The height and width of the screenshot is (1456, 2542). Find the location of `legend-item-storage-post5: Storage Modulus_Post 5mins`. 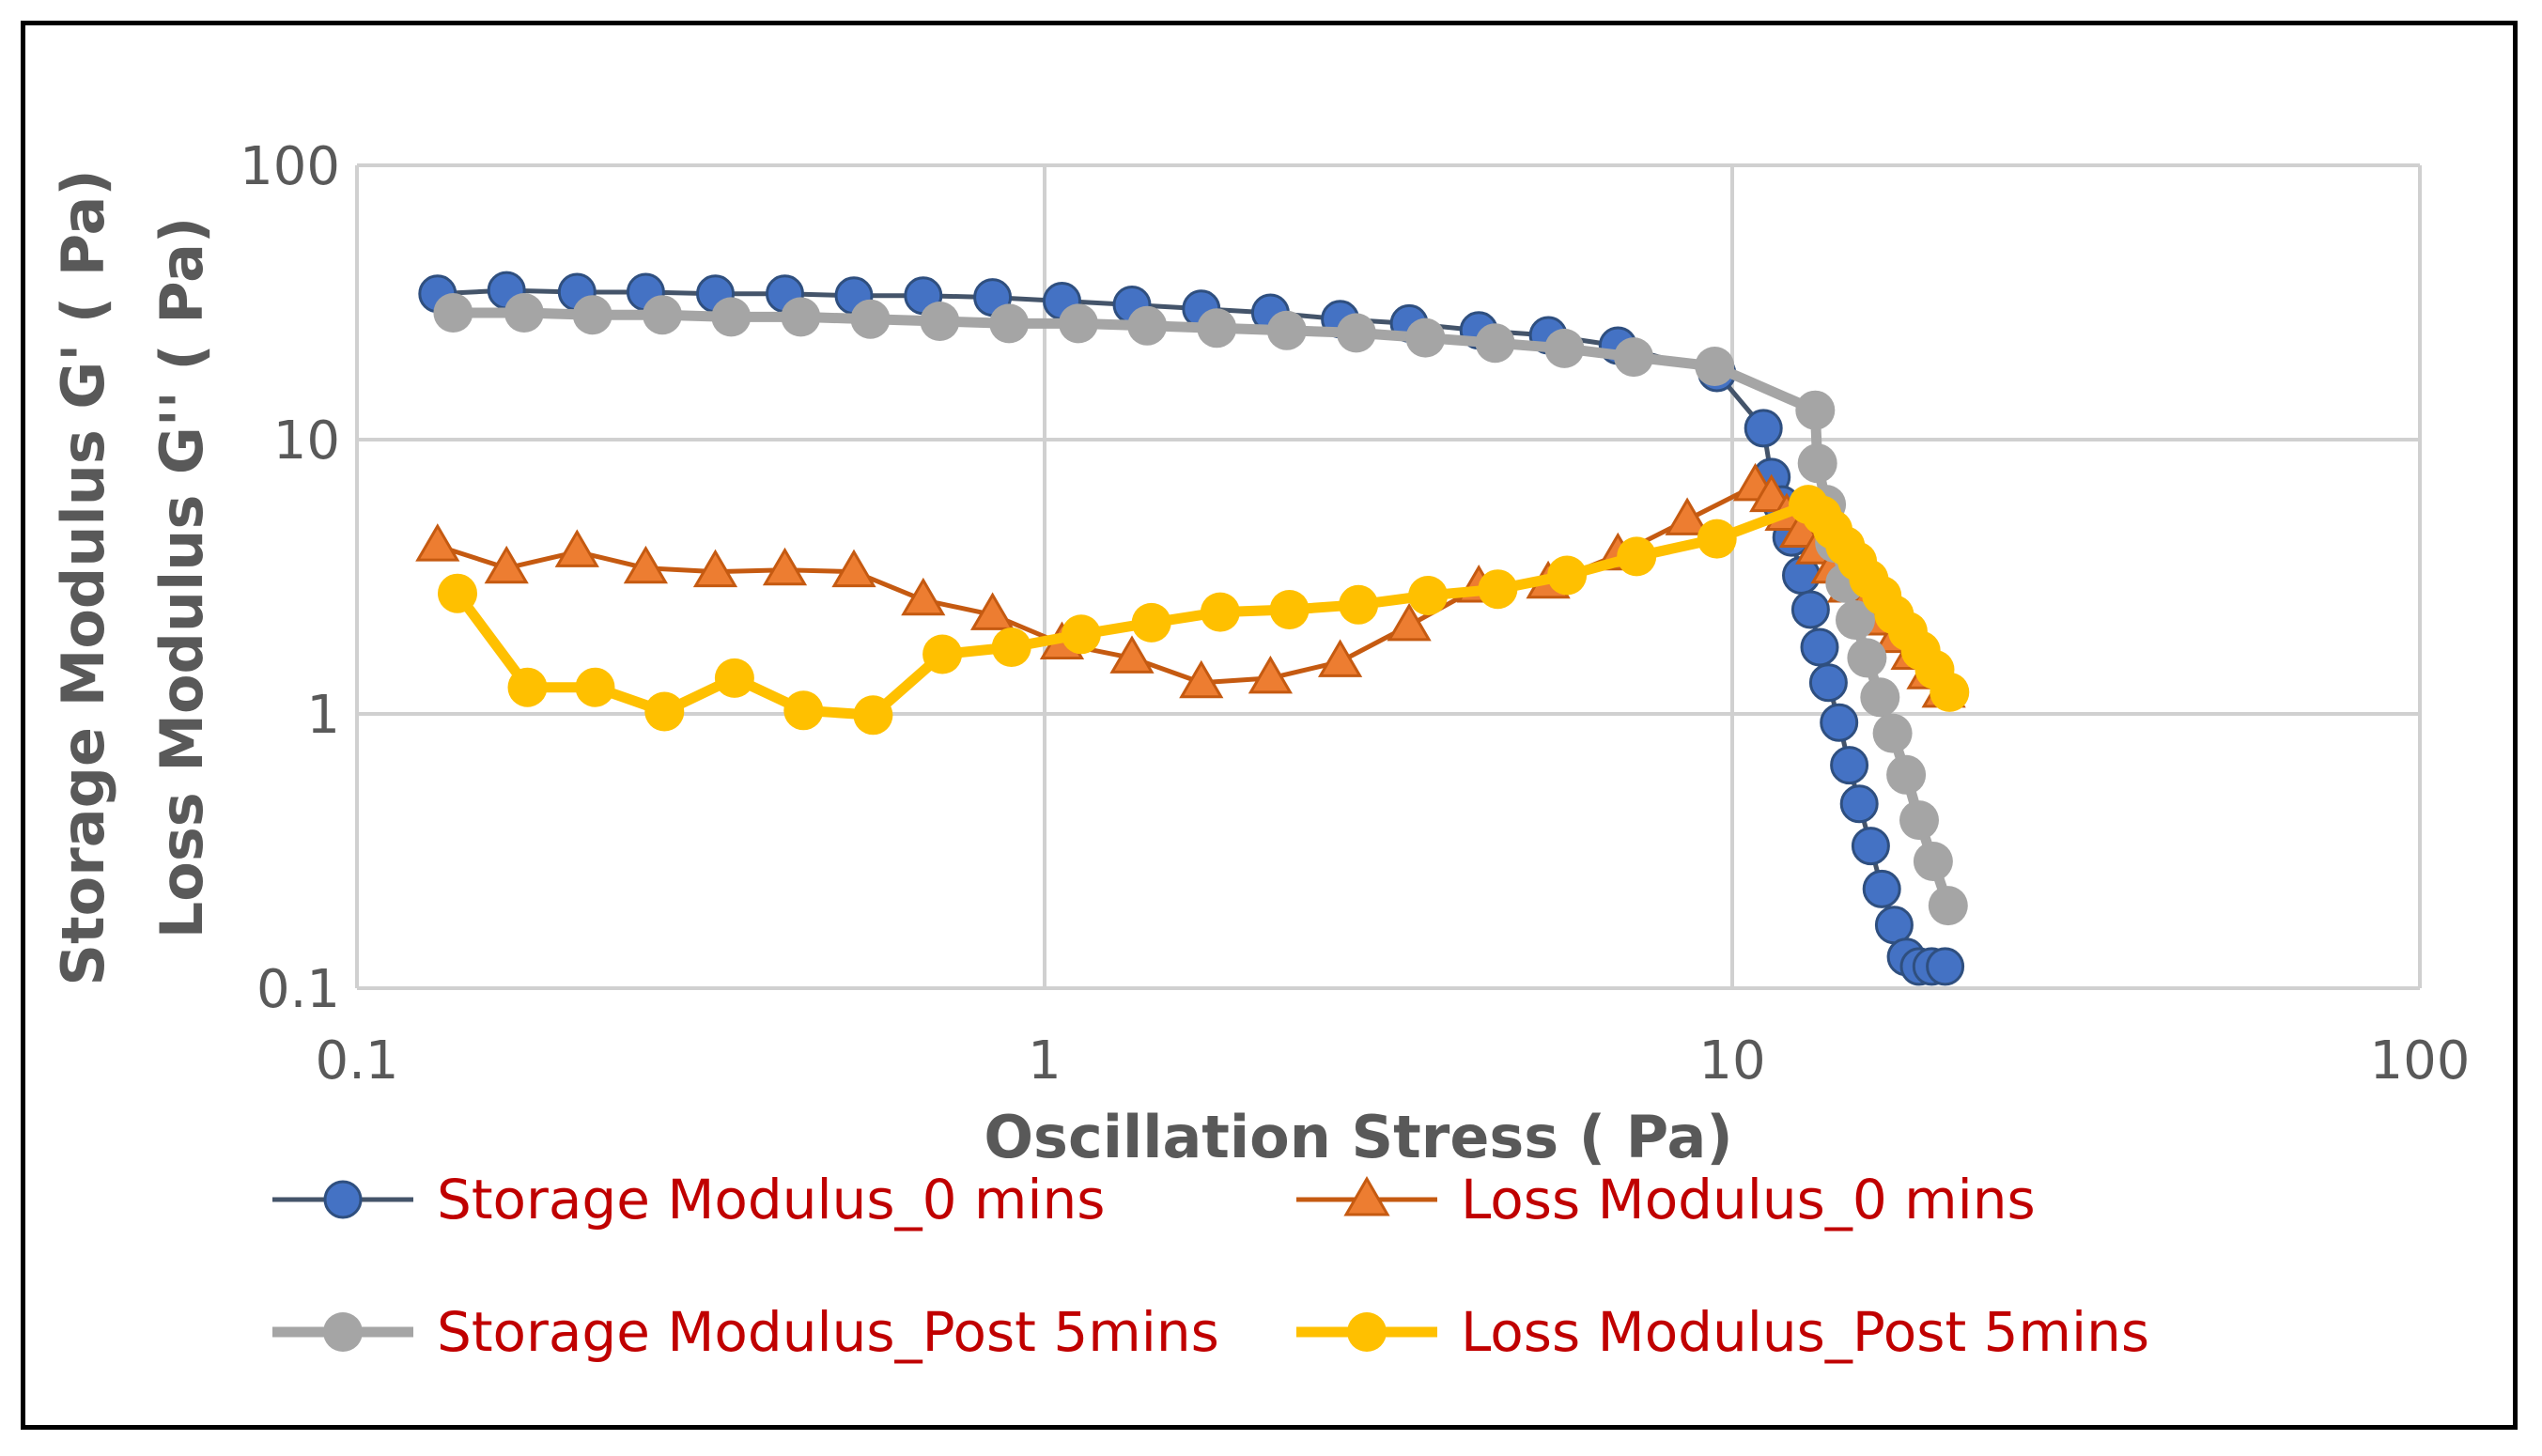

legend-item-storage-post5: Storage Modulus_Post 5mins is located at coordinates (745, 1332).